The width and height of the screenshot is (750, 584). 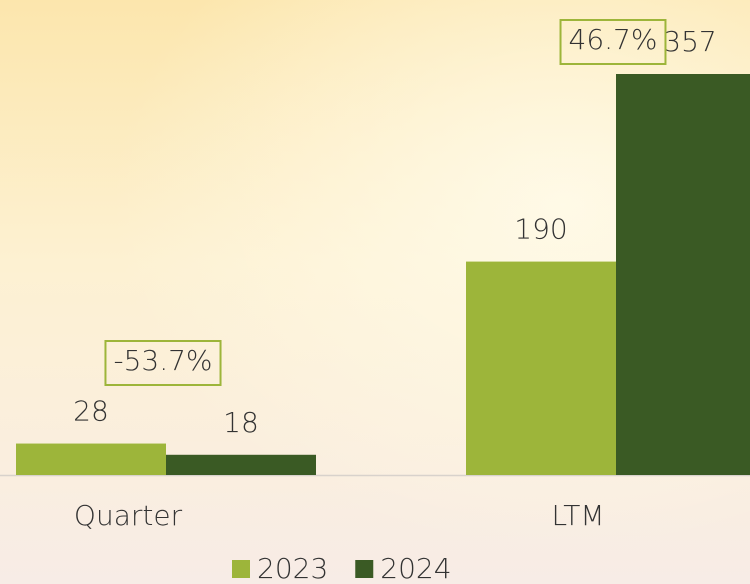 I want to click on data-label: 190, so click(x=540, y=229).